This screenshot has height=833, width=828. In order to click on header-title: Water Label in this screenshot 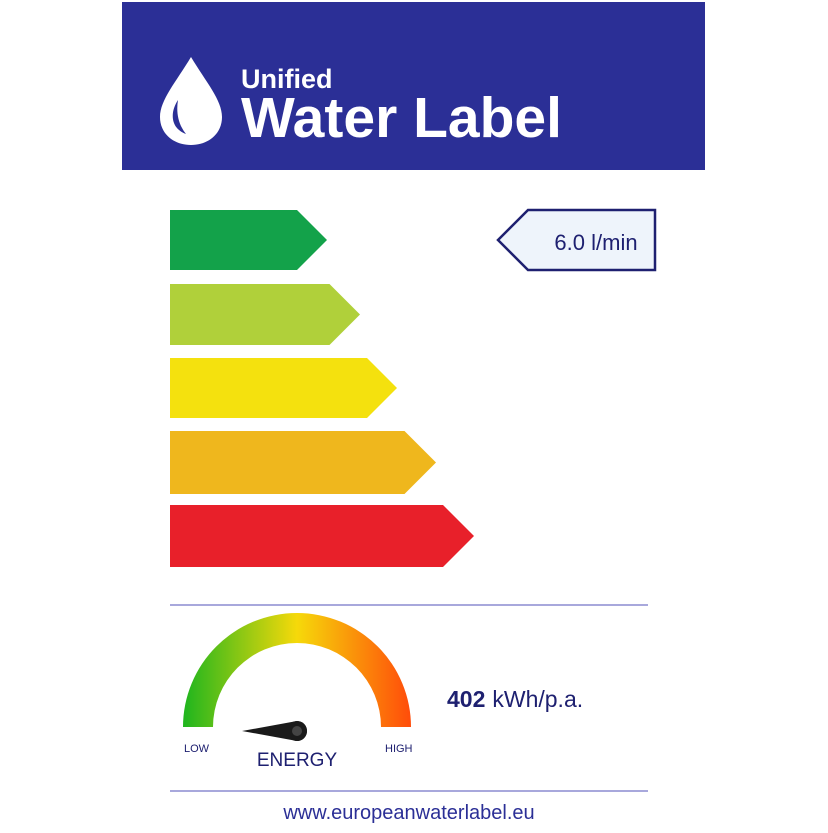, I will do `click(401, 118)`.